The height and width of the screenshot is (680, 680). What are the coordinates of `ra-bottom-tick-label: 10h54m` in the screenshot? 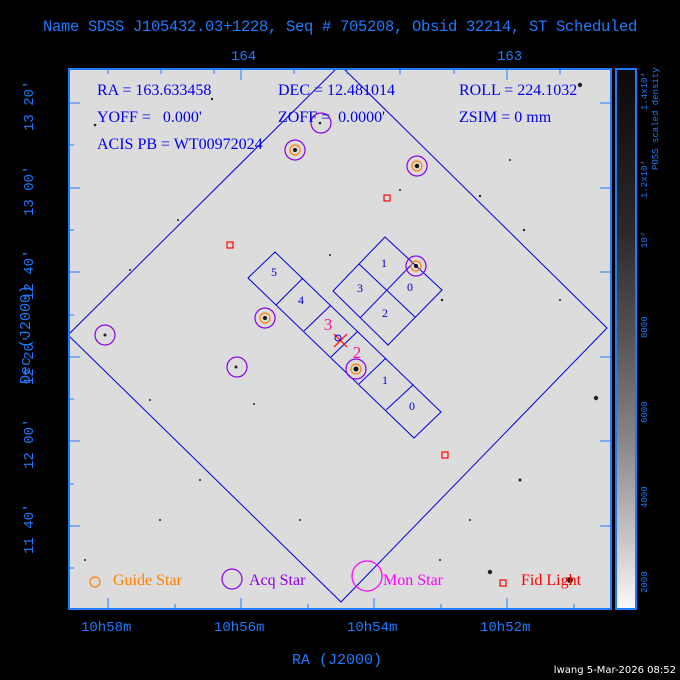 It's located at (372, 628).